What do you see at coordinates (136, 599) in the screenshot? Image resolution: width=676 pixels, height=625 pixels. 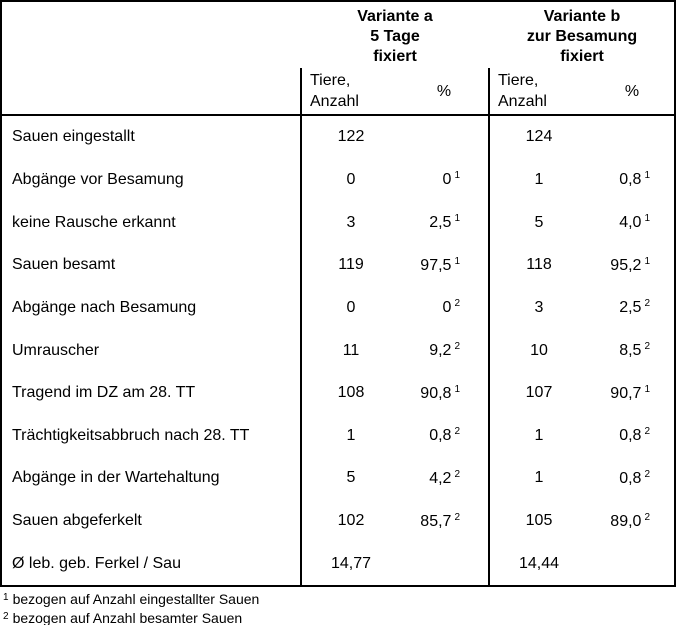 I see `footnote-1-text: bezogen auf Anzahl eingestallter Sauen` at bounding box center [136, 599].